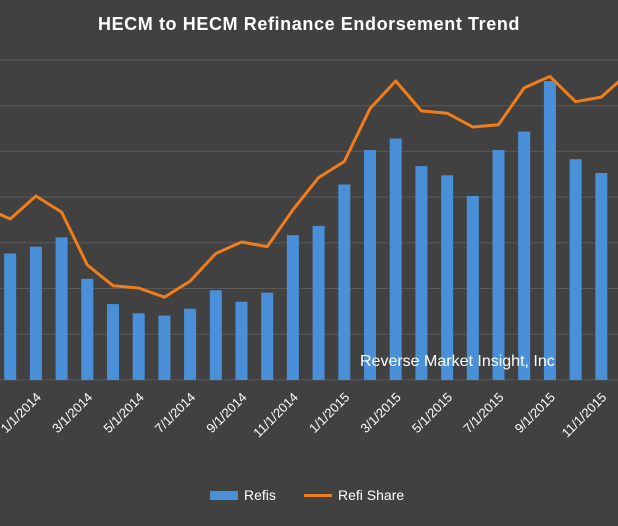 The width and height of the screenshot is (618, 526). Describe the element at coordinates (72, 413) in the screenshot. I see `x-tick-label: 3/1/2014` at that location.